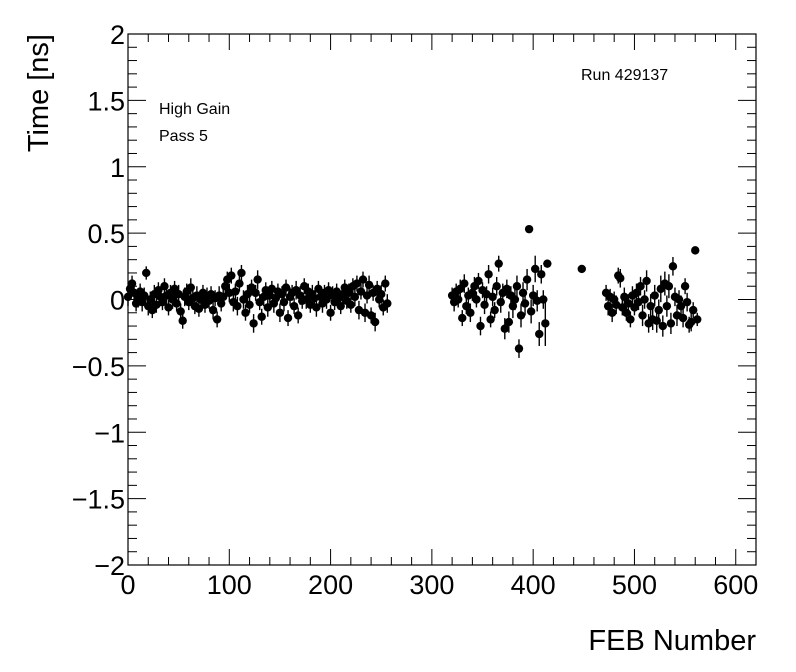  What do you see at coordinates (194, 109) in the screenshot?
I see `annotation-text: High Gain` at bounding box center [194, 109].